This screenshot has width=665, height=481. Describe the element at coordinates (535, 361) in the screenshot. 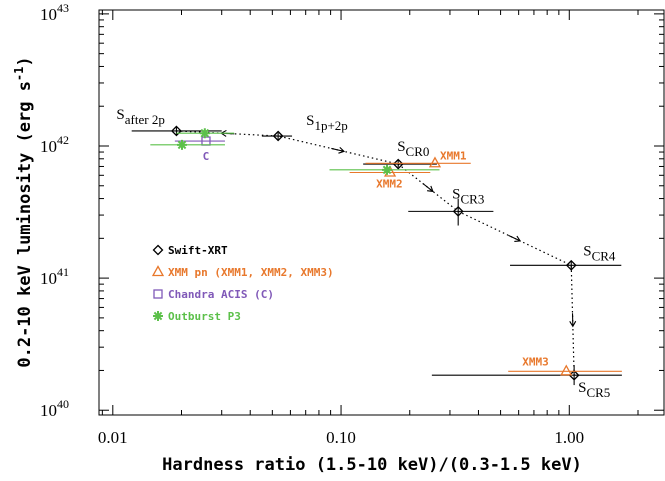

I see `point-label: XMM3` at that location.